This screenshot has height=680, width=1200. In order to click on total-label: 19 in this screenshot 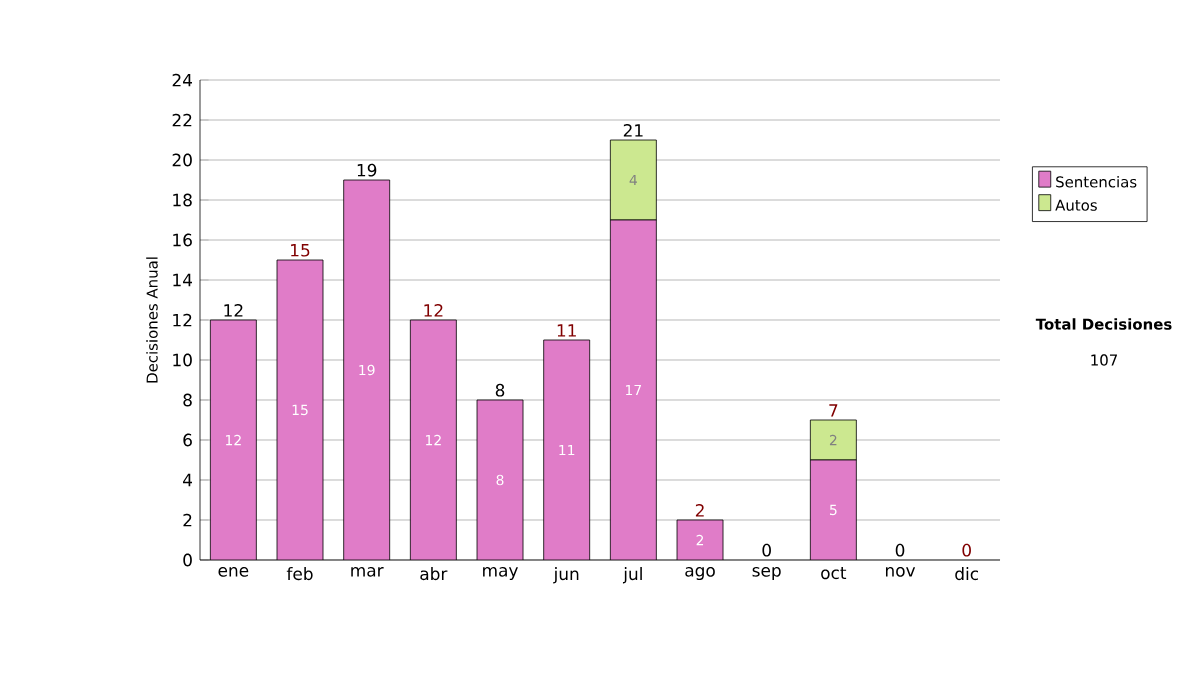, I will do `click(367, 170)`.